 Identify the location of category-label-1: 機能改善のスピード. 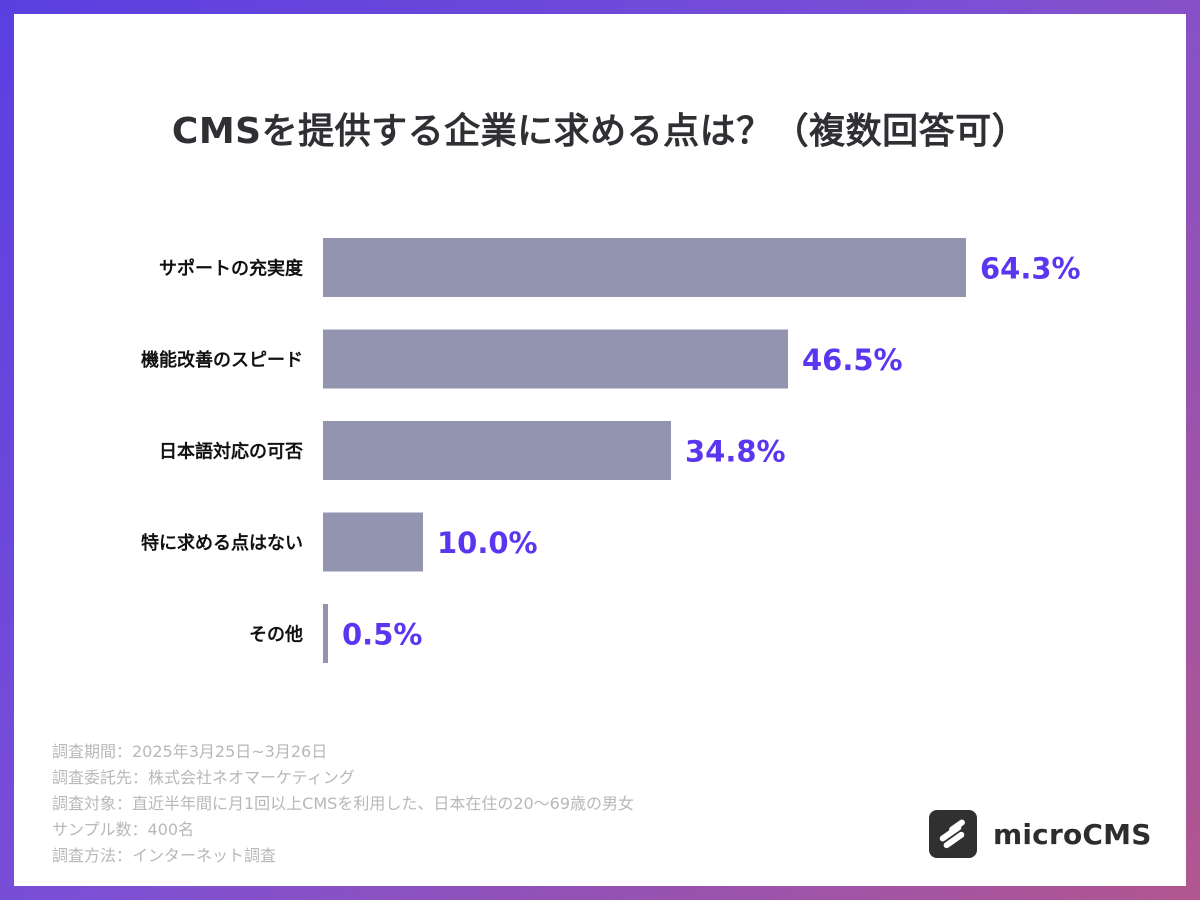
(222, 360).